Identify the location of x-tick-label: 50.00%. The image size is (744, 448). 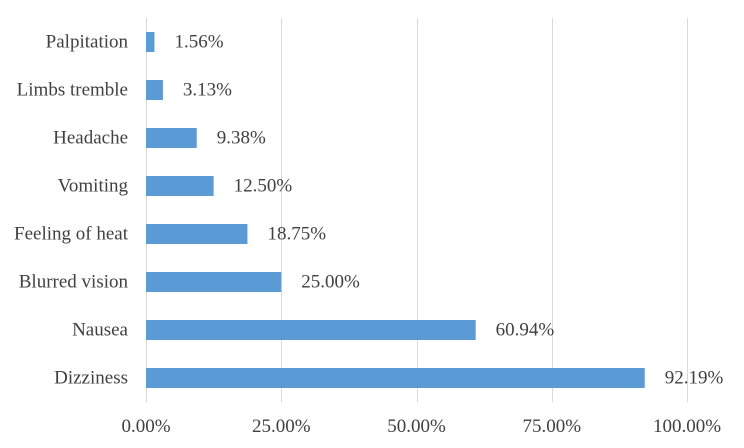
(416, 426).